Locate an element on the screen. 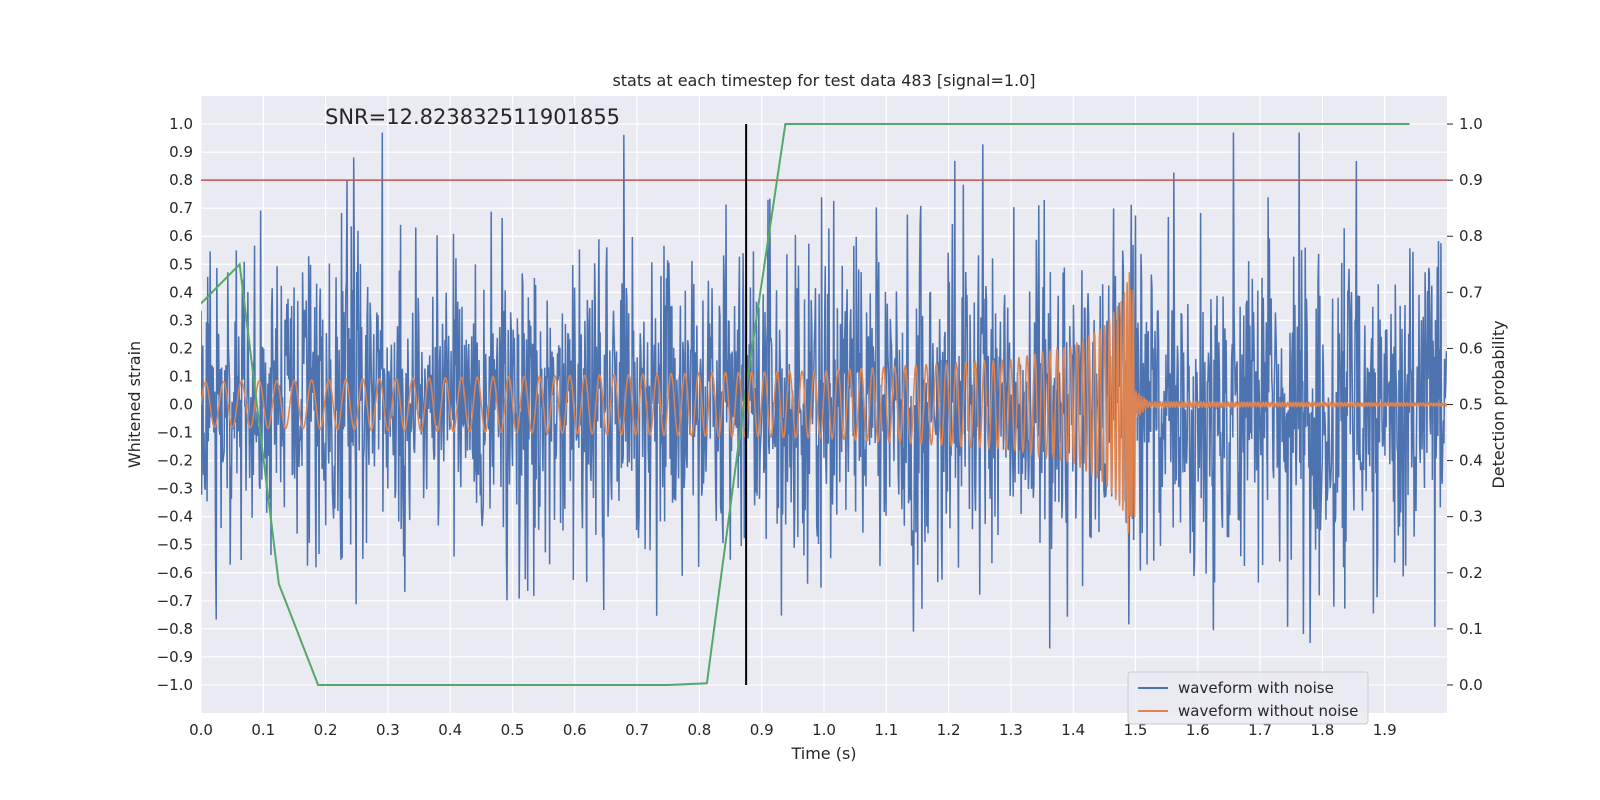 The width and height of the screenshot is (1600, 800). x-tick-label: 0.0 is located at coordinates (201, 730).